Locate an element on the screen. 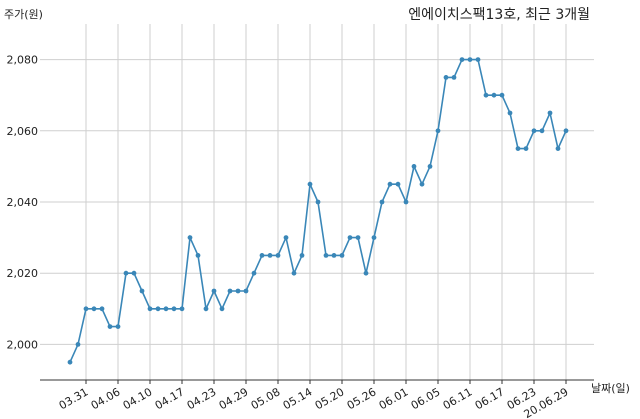 The width and height of the screenshot is (640, 419). x-tick-label: 06.05 is located at coordinates (426, 398).